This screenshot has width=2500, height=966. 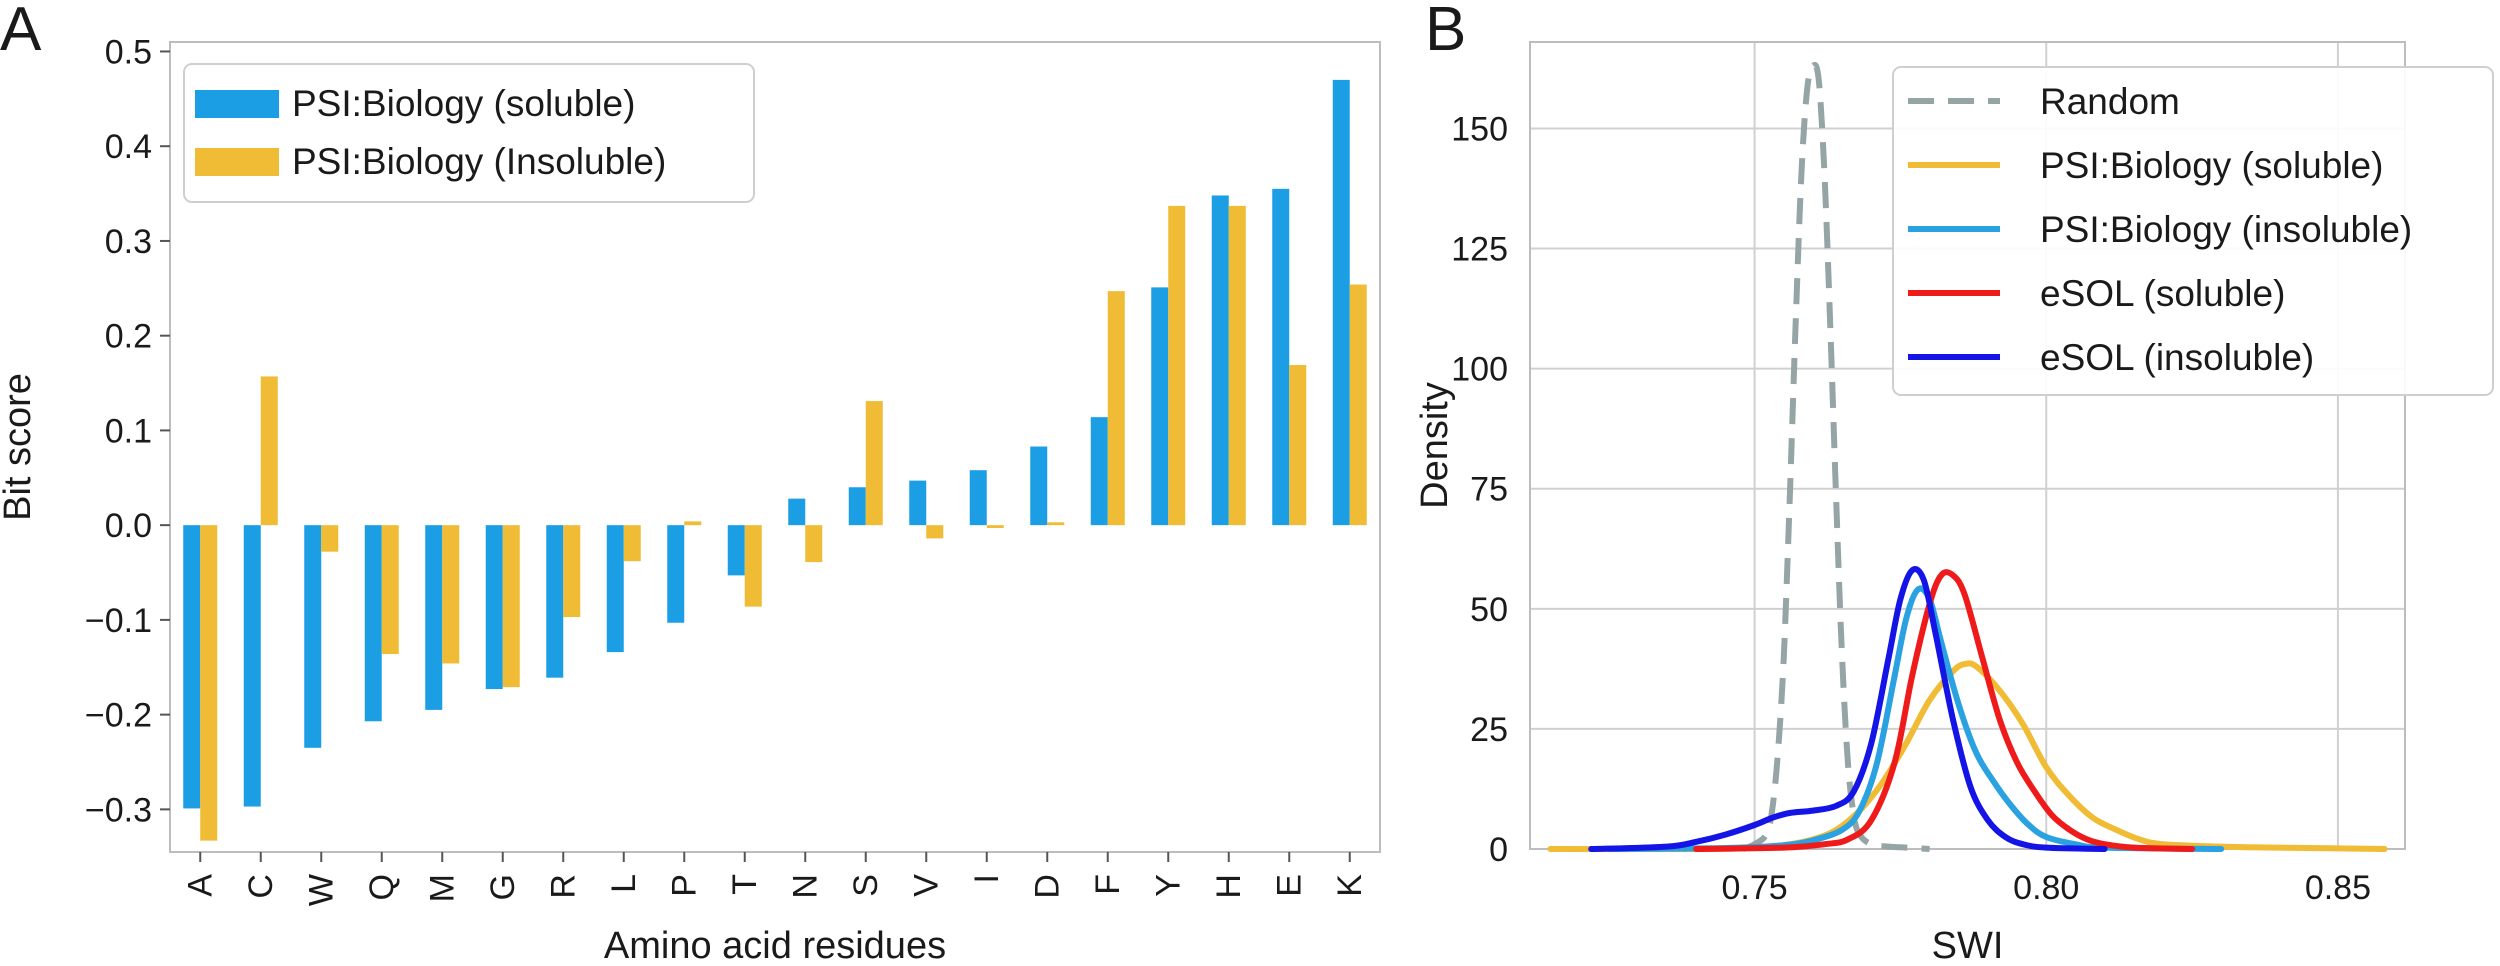 I want to click on panel-a-x-tick-label: Q, so click(x=382, y=887).